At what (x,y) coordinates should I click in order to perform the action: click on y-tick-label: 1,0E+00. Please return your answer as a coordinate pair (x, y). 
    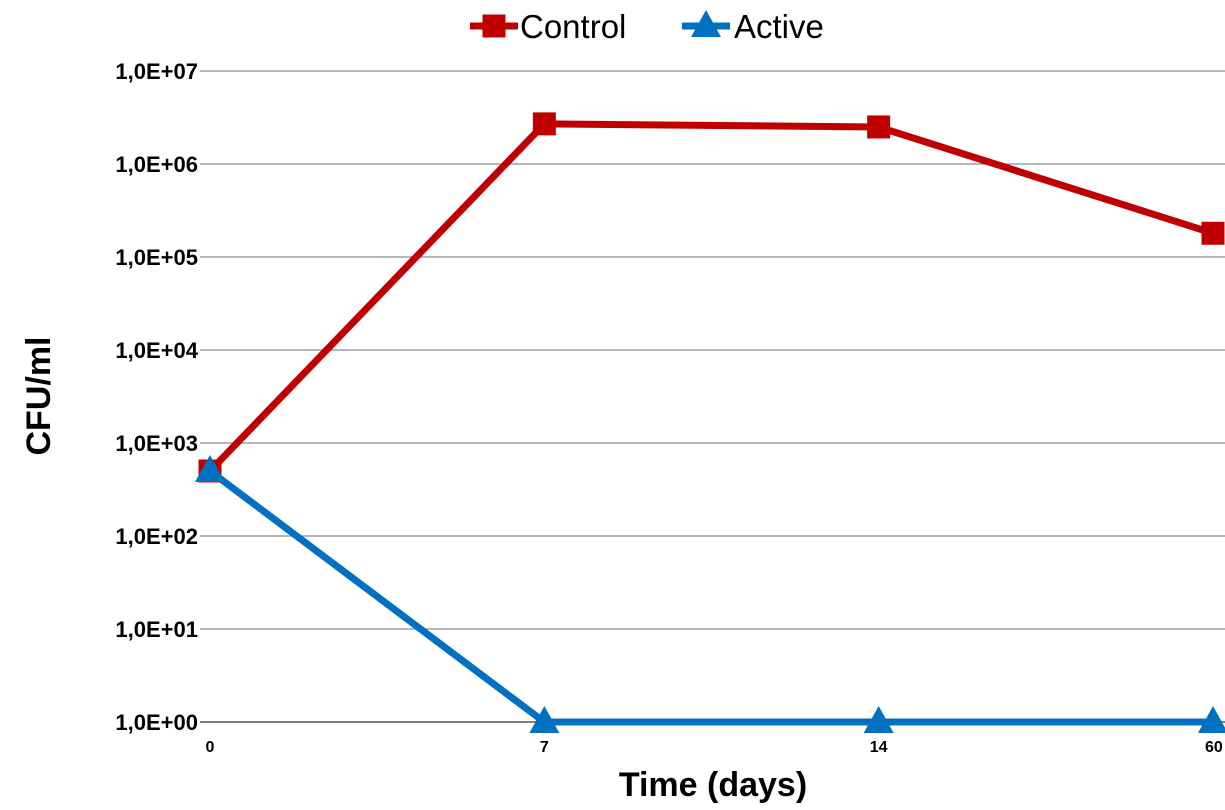
    Looking at the image, I should click on (156, 722).